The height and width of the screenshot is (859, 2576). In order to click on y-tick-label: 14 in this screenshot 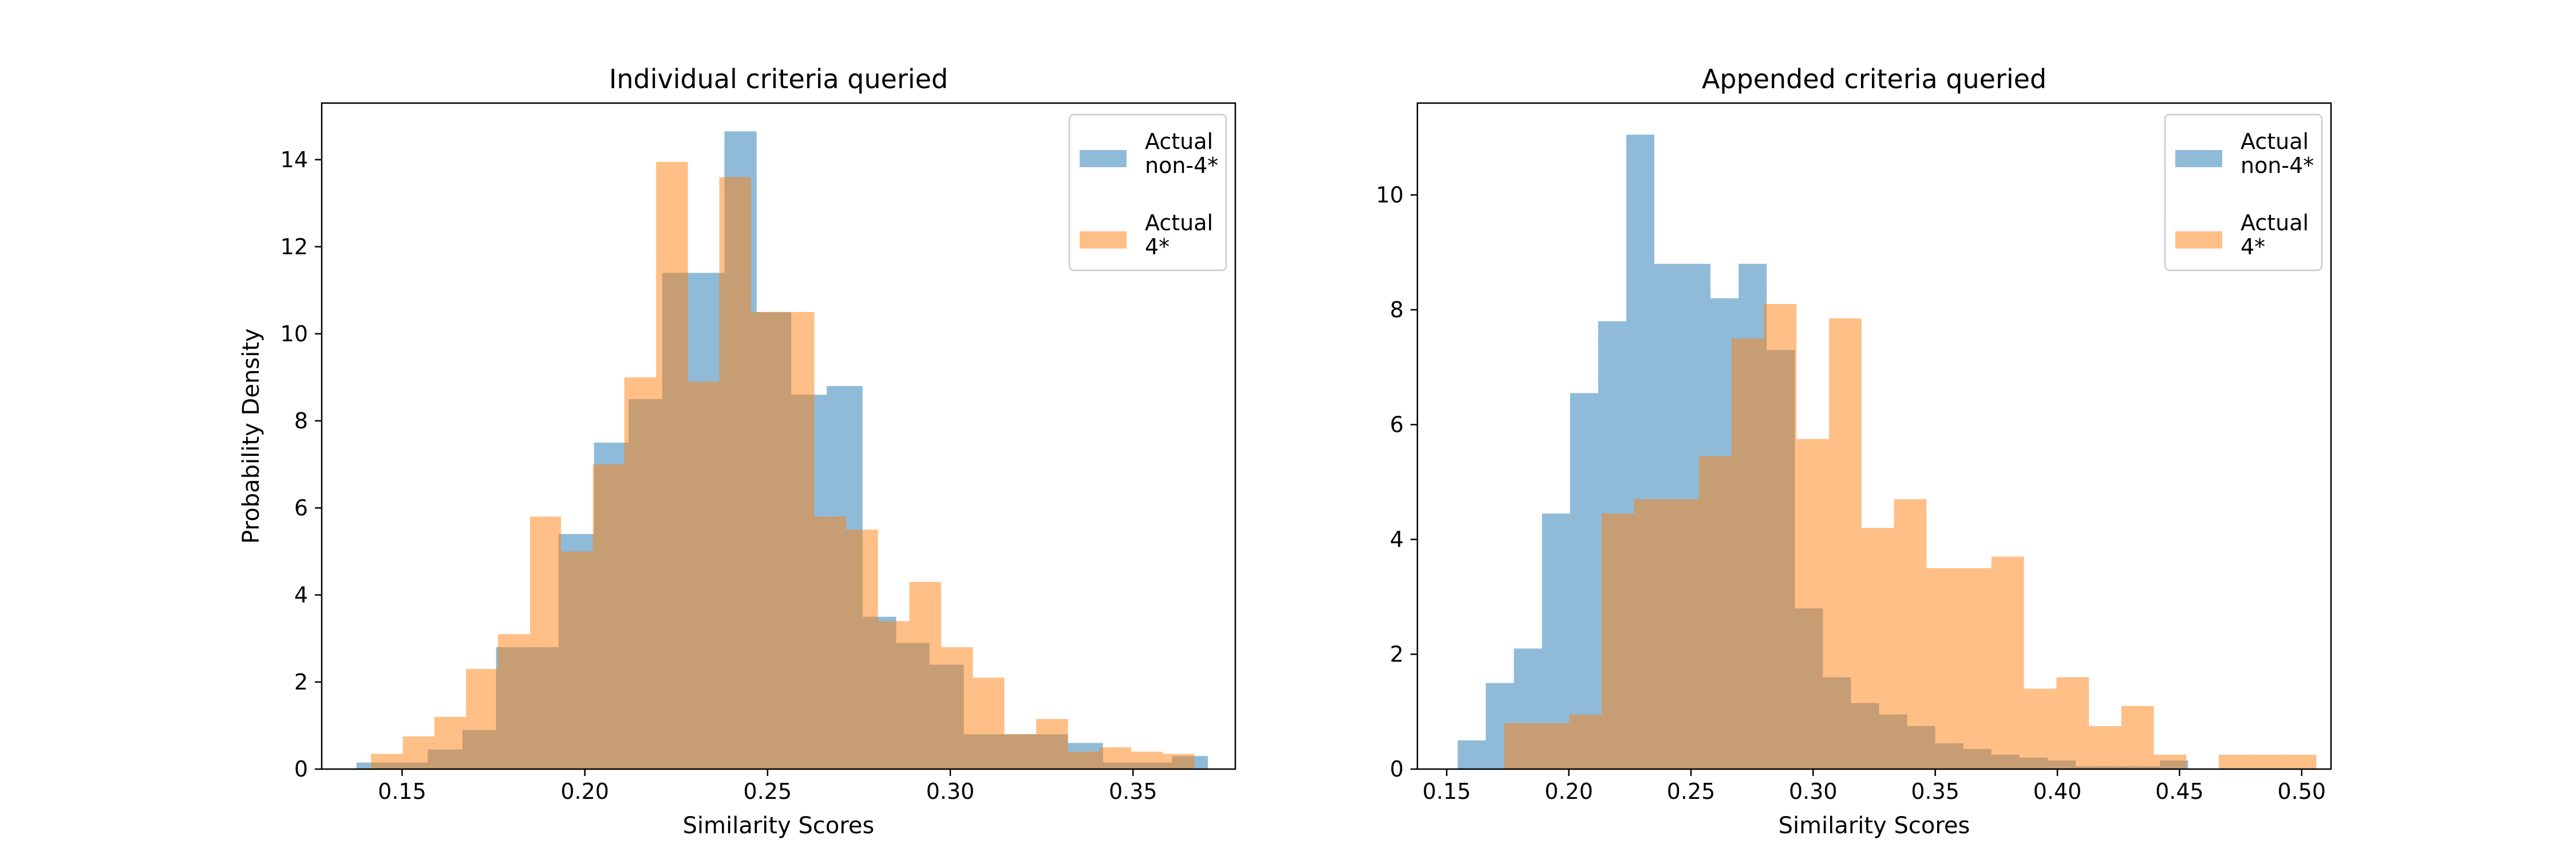, I will do `click(294, 159)`.